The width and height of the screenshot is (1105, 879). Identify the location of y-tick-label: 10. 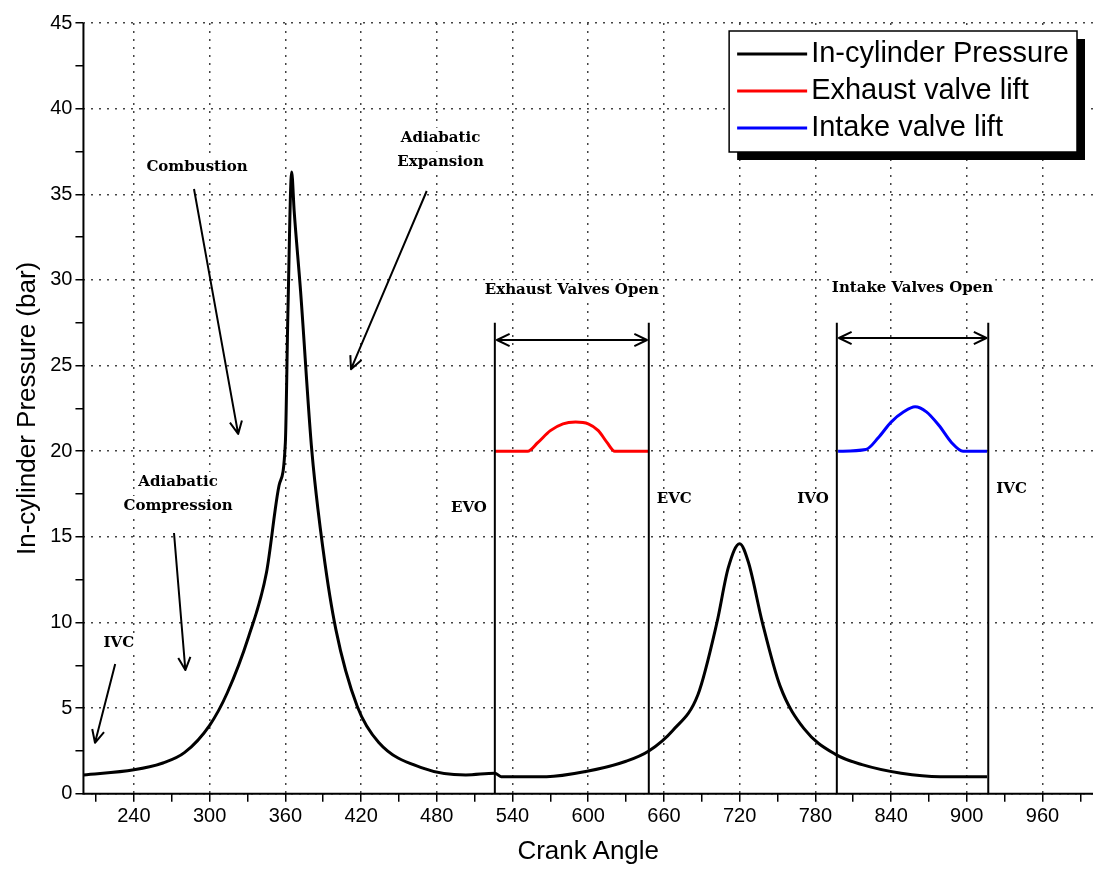
(61, 621).